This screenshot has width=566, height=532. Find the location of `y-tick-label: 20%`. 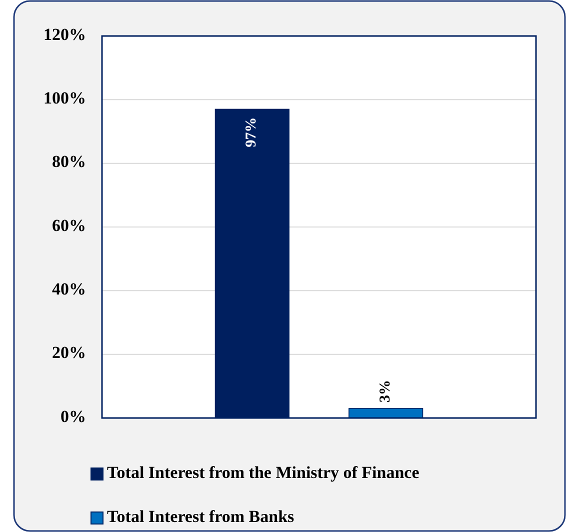

y-tick-label: 20% is located at coordinates (69, 352).